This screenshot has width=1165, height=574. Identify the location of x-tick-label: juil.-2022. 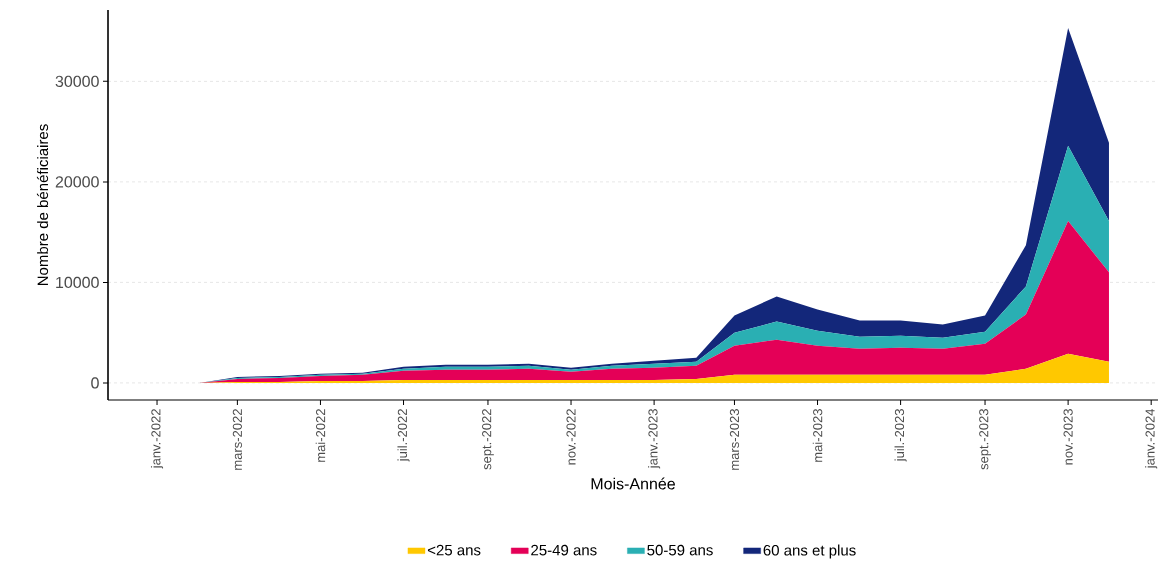
(403, 435).